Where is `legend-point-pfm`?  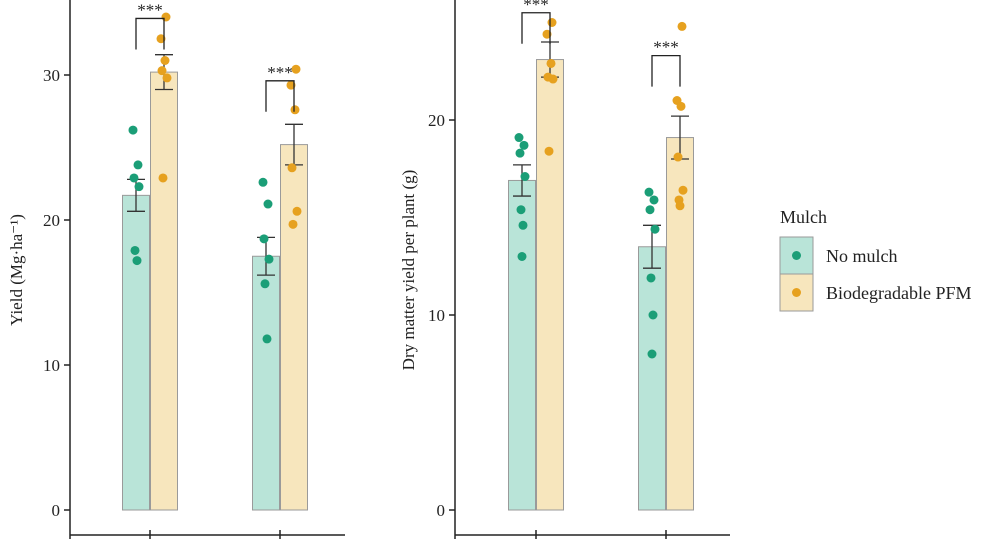 legend-point-pfm is located at coordinates (796, 292).